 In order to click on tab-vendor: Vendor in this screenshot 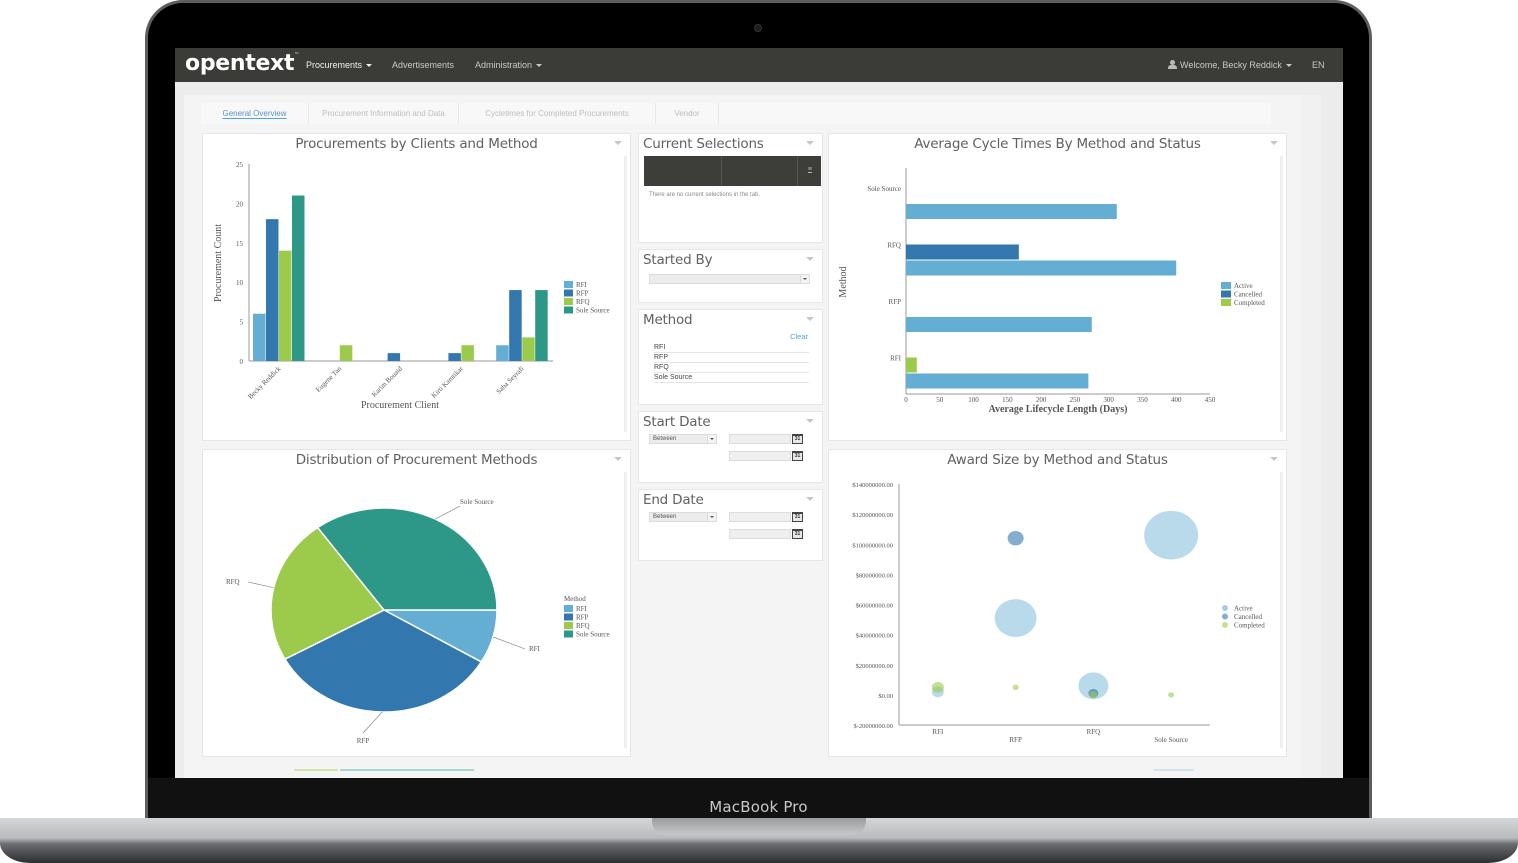, I will do `click(687, 113)`.